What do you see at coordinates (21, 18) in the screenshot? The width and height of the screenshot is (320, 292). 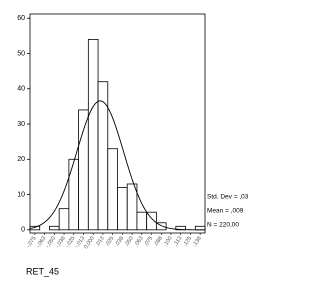 I see `y-tick-label: 60` at bounding box center [21, 18].